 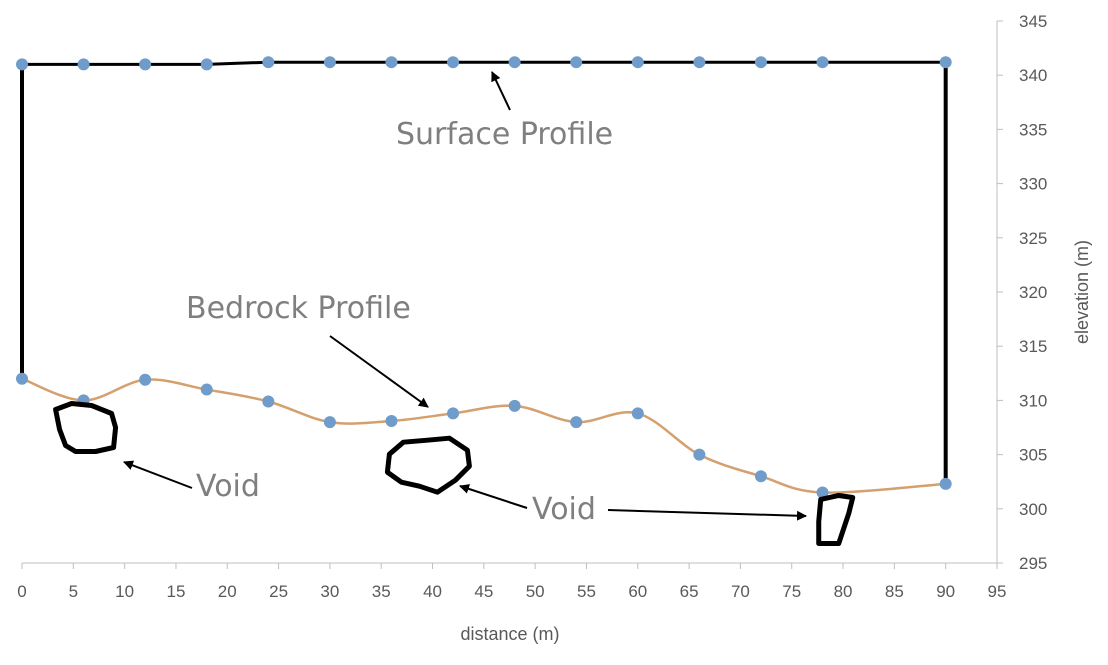 I want to click on x-tick-label: 25, so click(x=278, y=591).